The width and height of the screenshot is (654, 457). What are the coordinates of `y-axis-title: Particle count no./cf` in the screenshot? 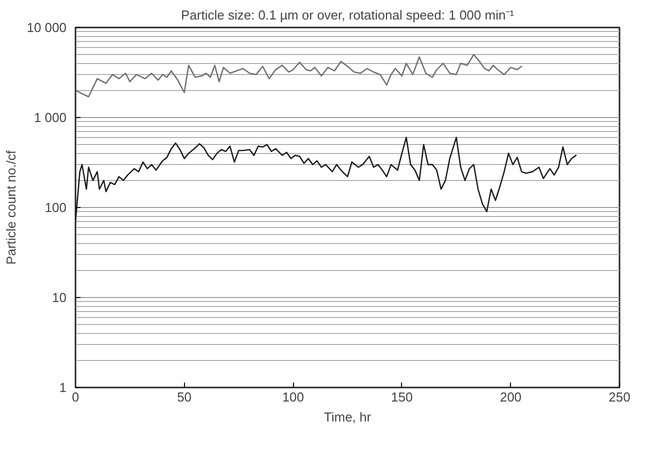 It's located at (11, 207).